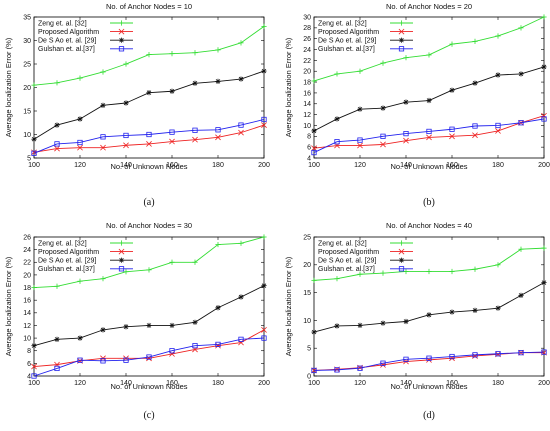  Describe the element at coordinates (29, 158) in the screenshot. I see `y-tick-label: 5` at that location.